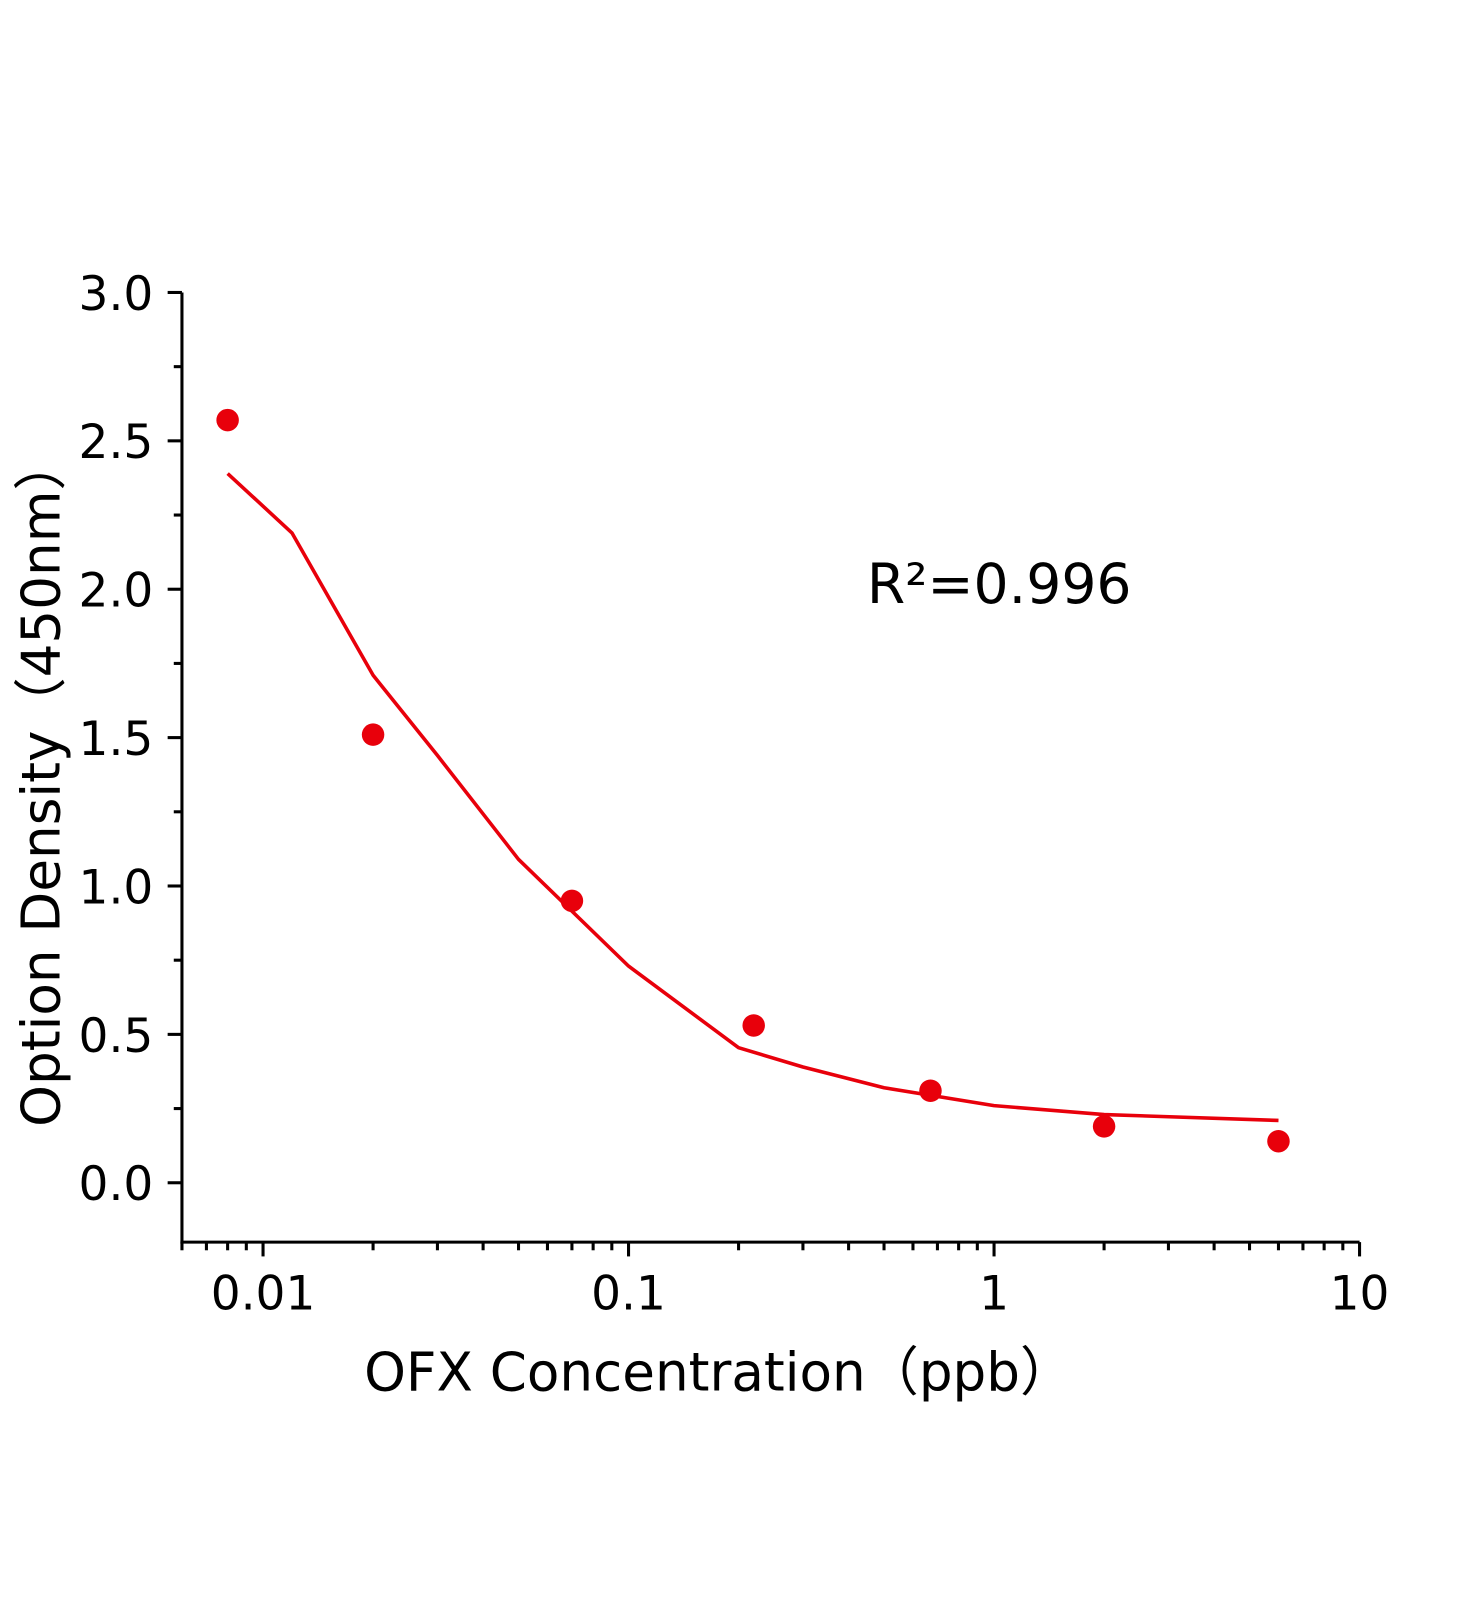  What do you see at coordinates (263, 1294) in the screenshot?
I see `x-tick-label: 0.01` at bounding box center [263, 1294].